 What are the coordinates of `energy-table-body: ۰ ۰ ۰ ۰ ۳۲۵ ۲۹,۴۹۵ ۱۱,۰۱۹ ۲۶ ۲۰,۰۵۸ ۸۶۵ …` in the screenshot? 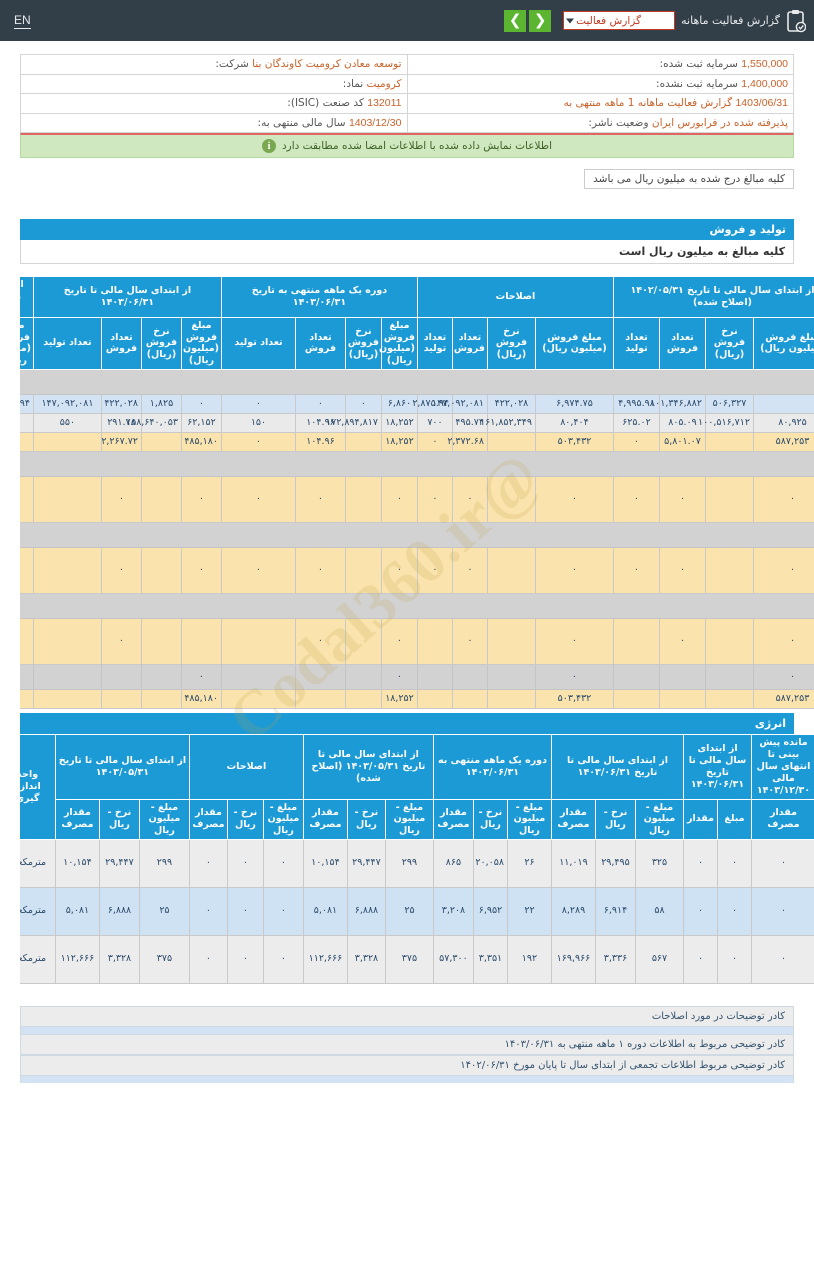 It's located at (417, 912).